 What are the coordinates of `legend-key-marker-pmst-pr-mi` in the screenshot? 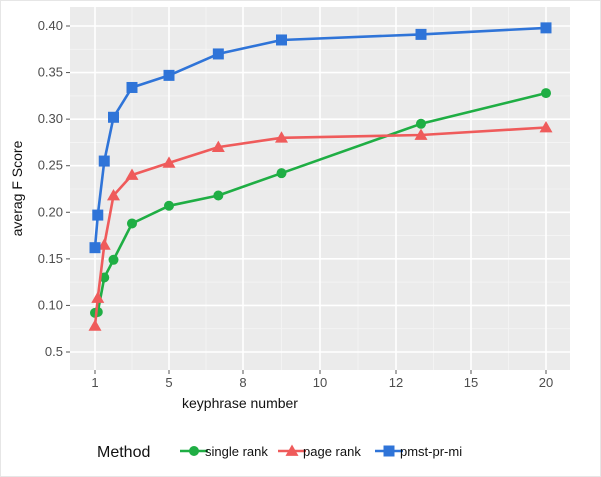 It's located at (389, 451).